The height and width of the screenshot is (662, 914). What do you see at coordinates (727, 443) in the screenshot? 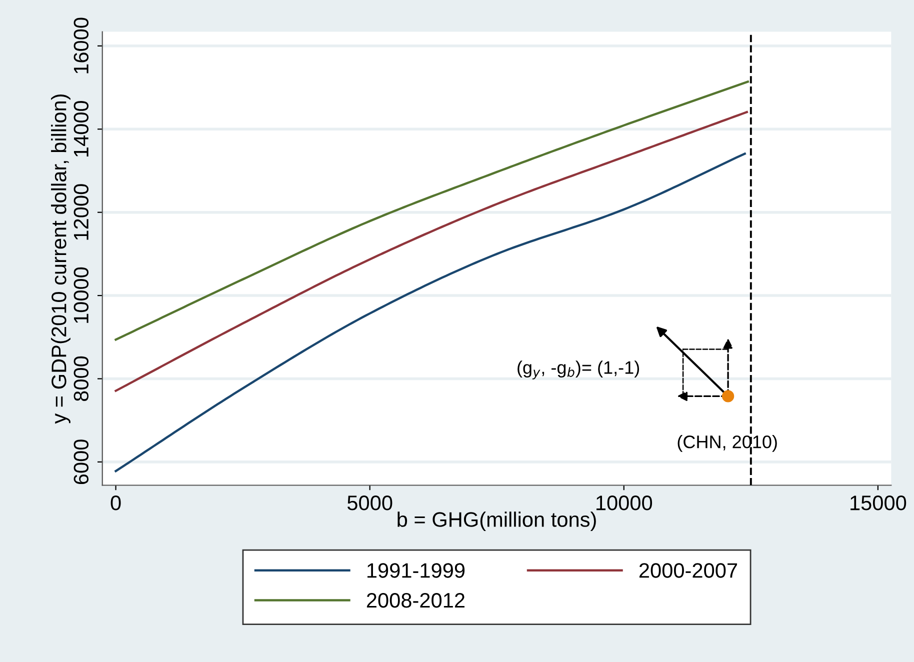
I see `annotation: (CHN, 2010)` at bounding box center [727, 443].